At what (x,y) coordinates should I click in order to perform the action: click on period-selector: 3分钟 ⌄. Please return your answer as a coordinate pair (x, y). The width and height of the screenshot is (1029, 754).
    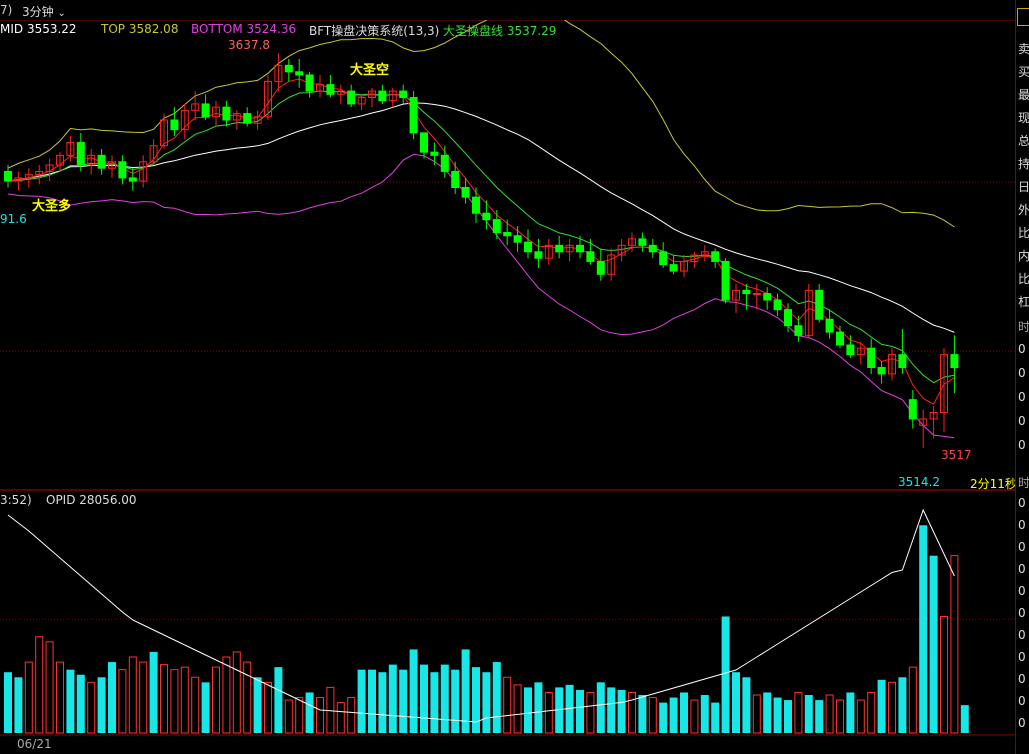
    Looking at the image, I should click on (44, 11).